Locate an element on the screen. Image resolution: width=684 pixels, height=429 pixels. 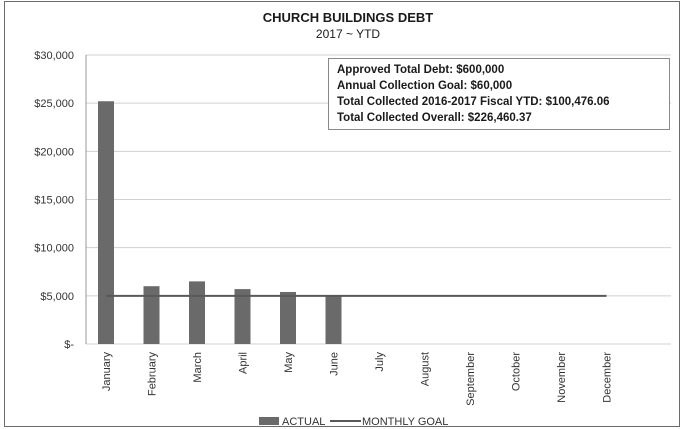
x-tick-label: September is located at coordinates (471, 379).